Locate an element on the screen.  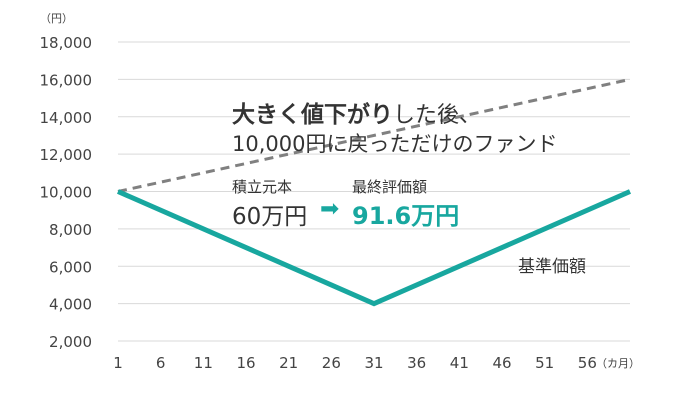
x-tick-label: 31 is located at coordinates (373, 363).